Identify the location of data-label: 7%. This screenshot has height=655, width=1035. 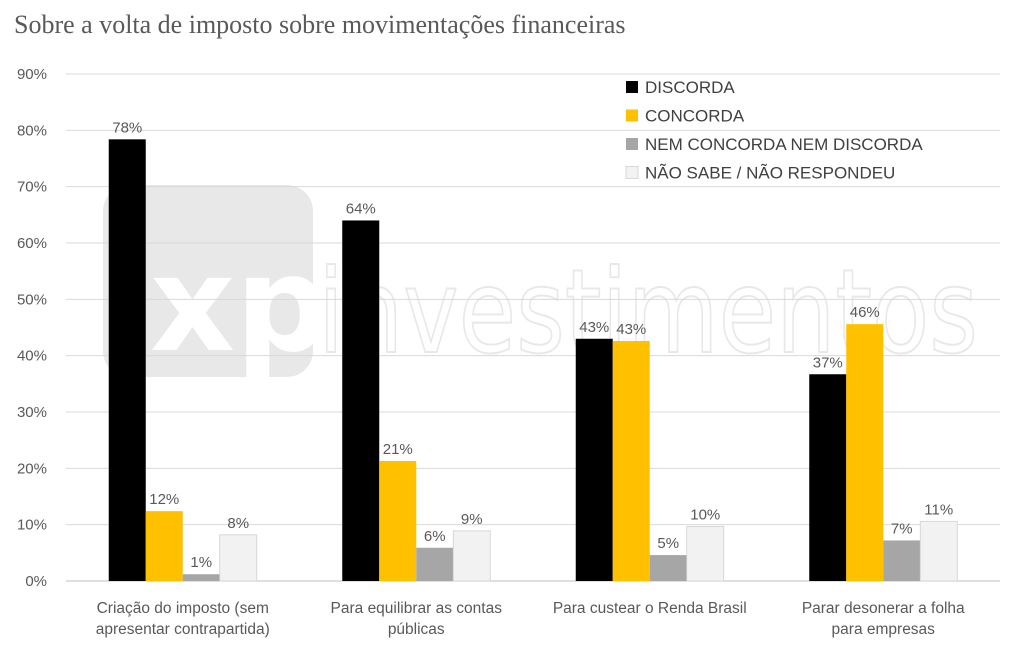
(902, 528).